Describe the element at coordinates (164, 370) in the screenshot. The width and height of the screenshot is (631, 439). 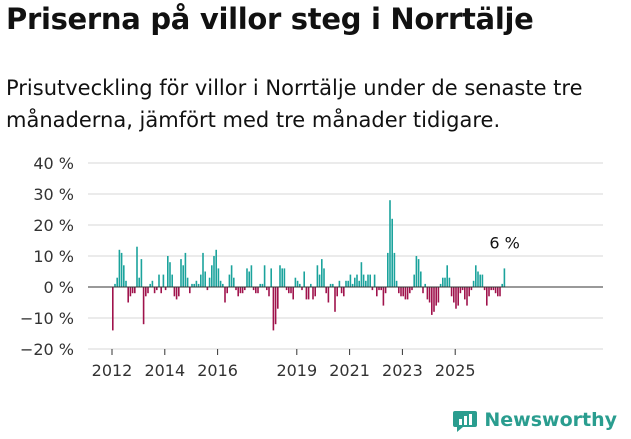
I see `x-tick-label: 2014` at that location.